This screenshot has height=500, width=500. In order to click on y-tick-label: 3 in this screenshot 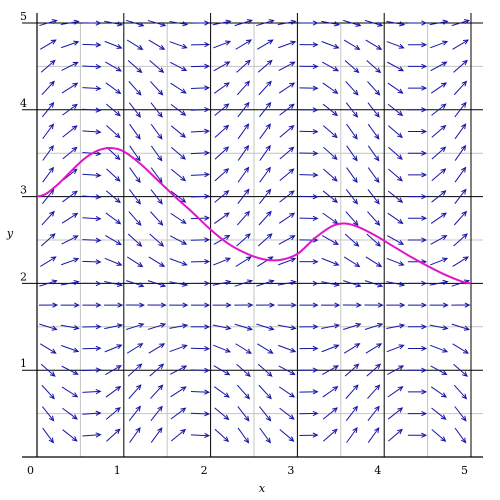, I will do `click(23, 190)`.